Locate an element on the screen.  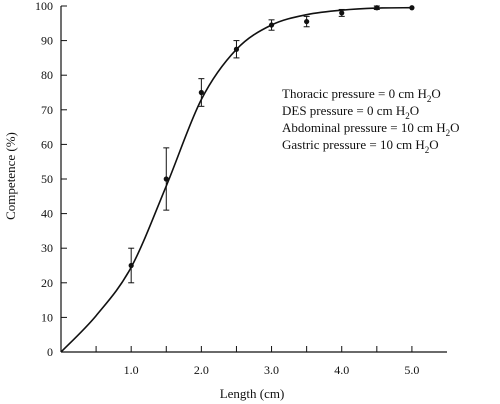
x-tick-label: 1.0 is located at coordinates (131, 370).